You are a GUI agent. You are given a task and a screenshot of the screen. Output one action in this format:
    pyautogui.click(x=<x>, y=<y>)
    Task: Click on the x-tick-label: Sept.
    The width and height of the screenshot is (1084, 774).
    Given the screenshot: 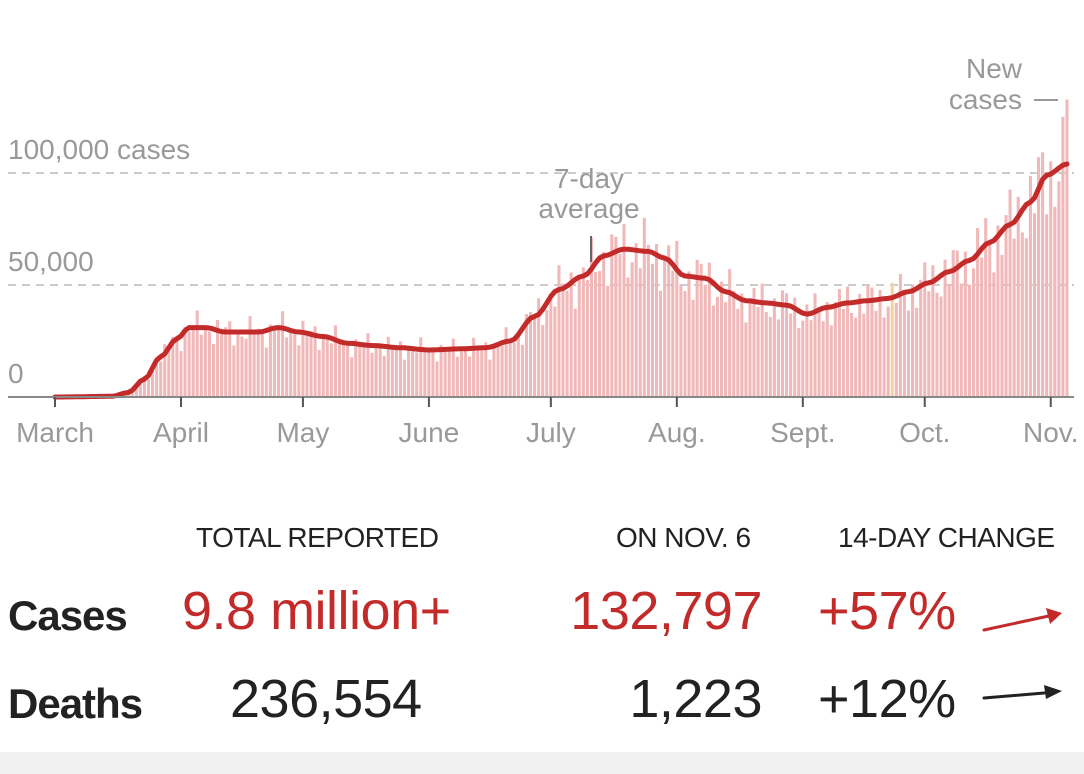 What is the action you would take?
    pyautogui.click(x=802, y=432)
    